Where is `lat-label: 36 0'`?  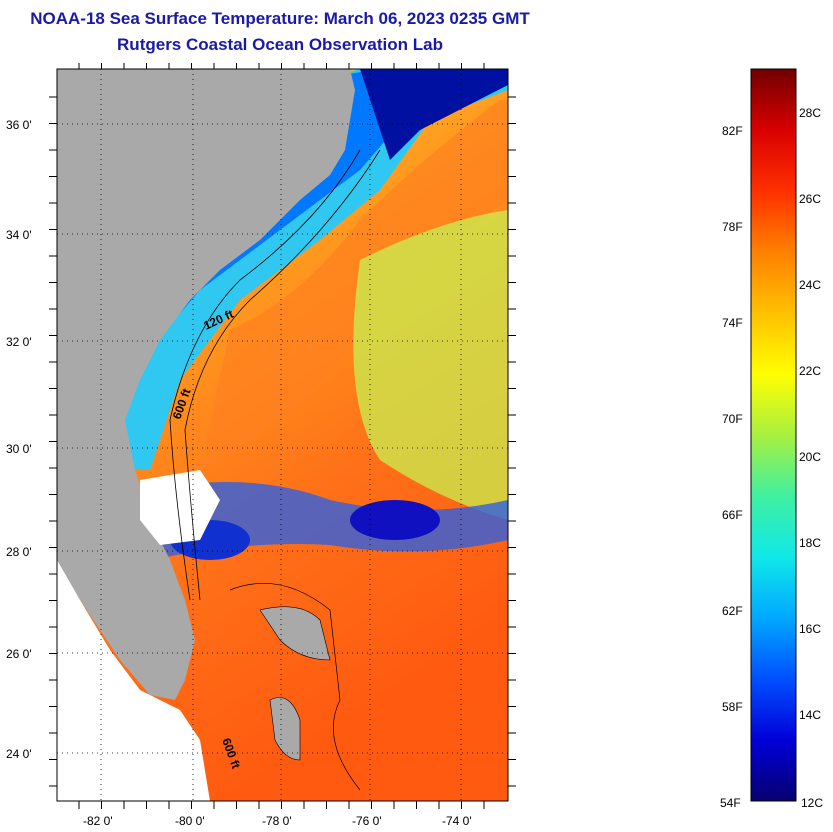
lat-label: 36 0' is located at coordinates (19, 125).